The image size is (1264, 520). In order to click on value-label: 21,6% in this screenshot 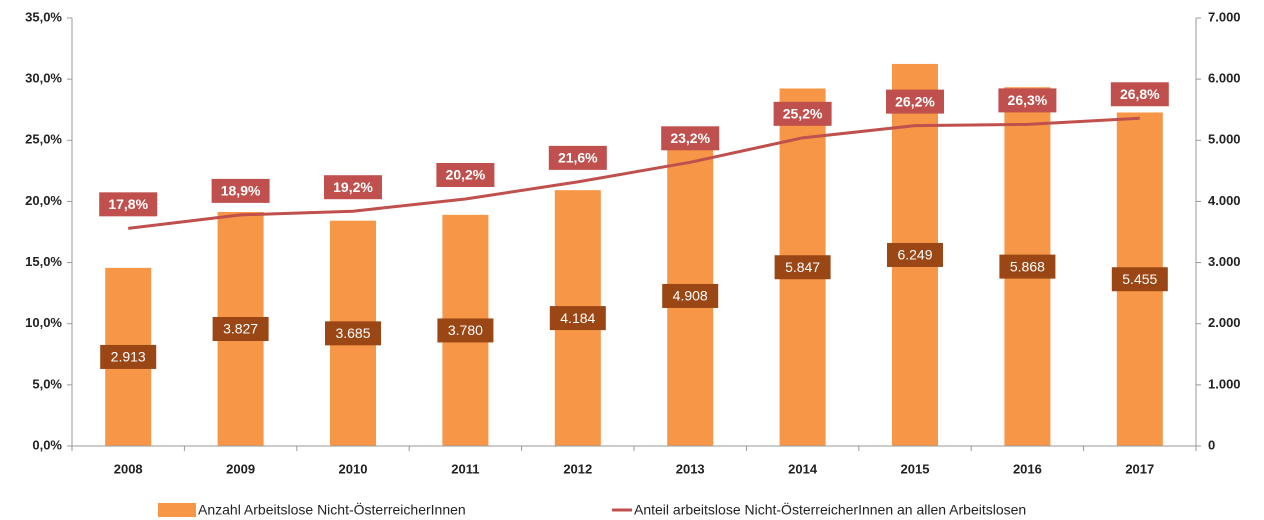, I will do `click(578, 158)`.